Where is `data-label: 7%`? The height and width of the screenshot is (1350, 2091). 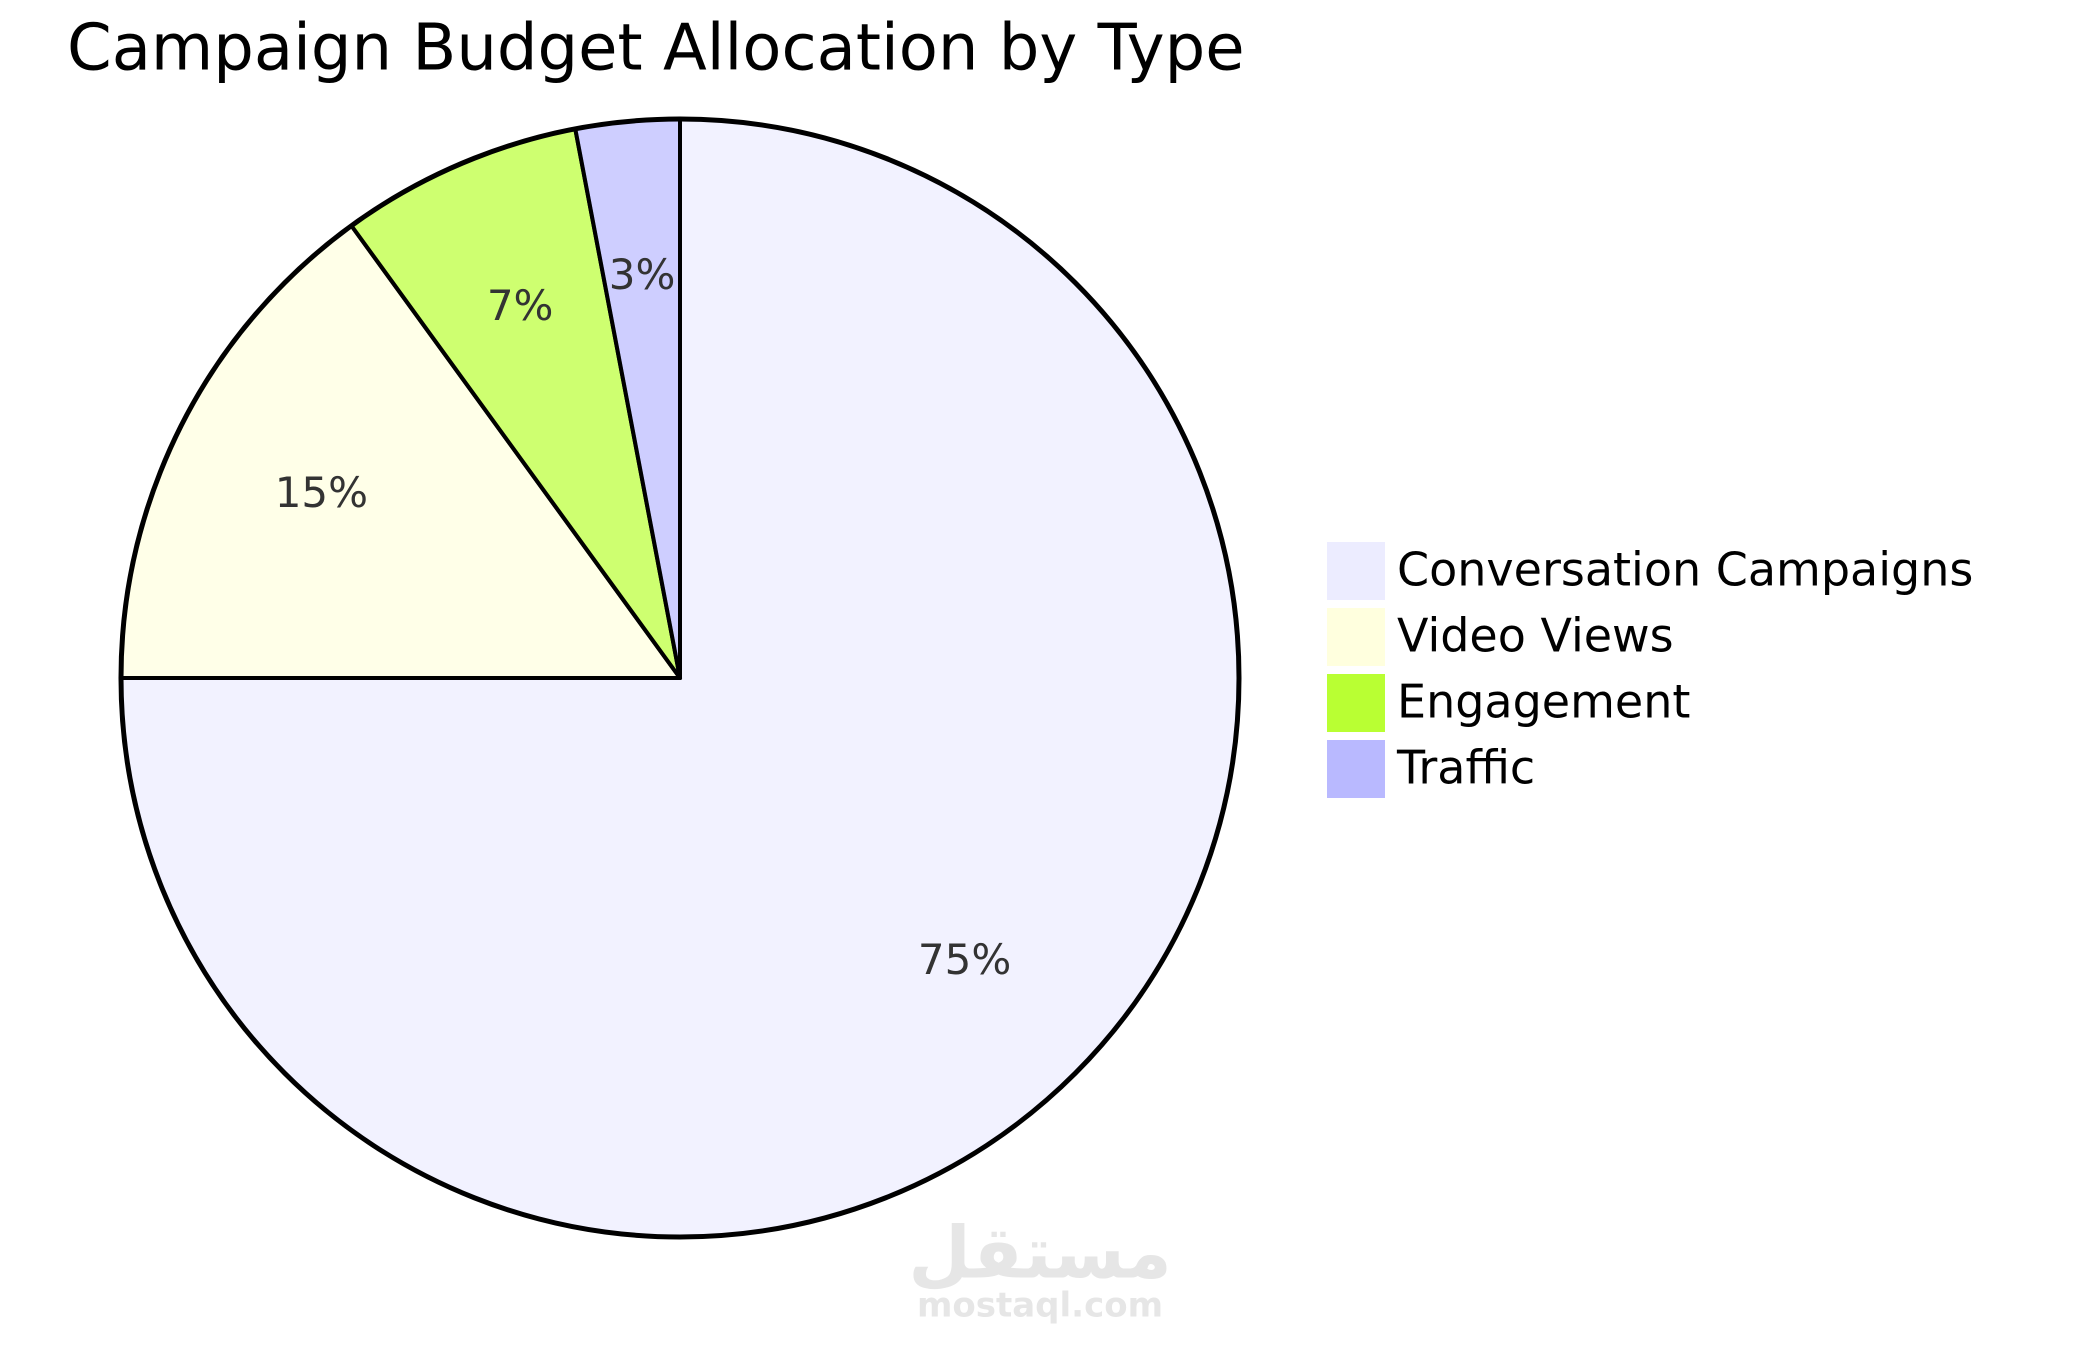 data-label: 7% is located at coordinates (520, 305).